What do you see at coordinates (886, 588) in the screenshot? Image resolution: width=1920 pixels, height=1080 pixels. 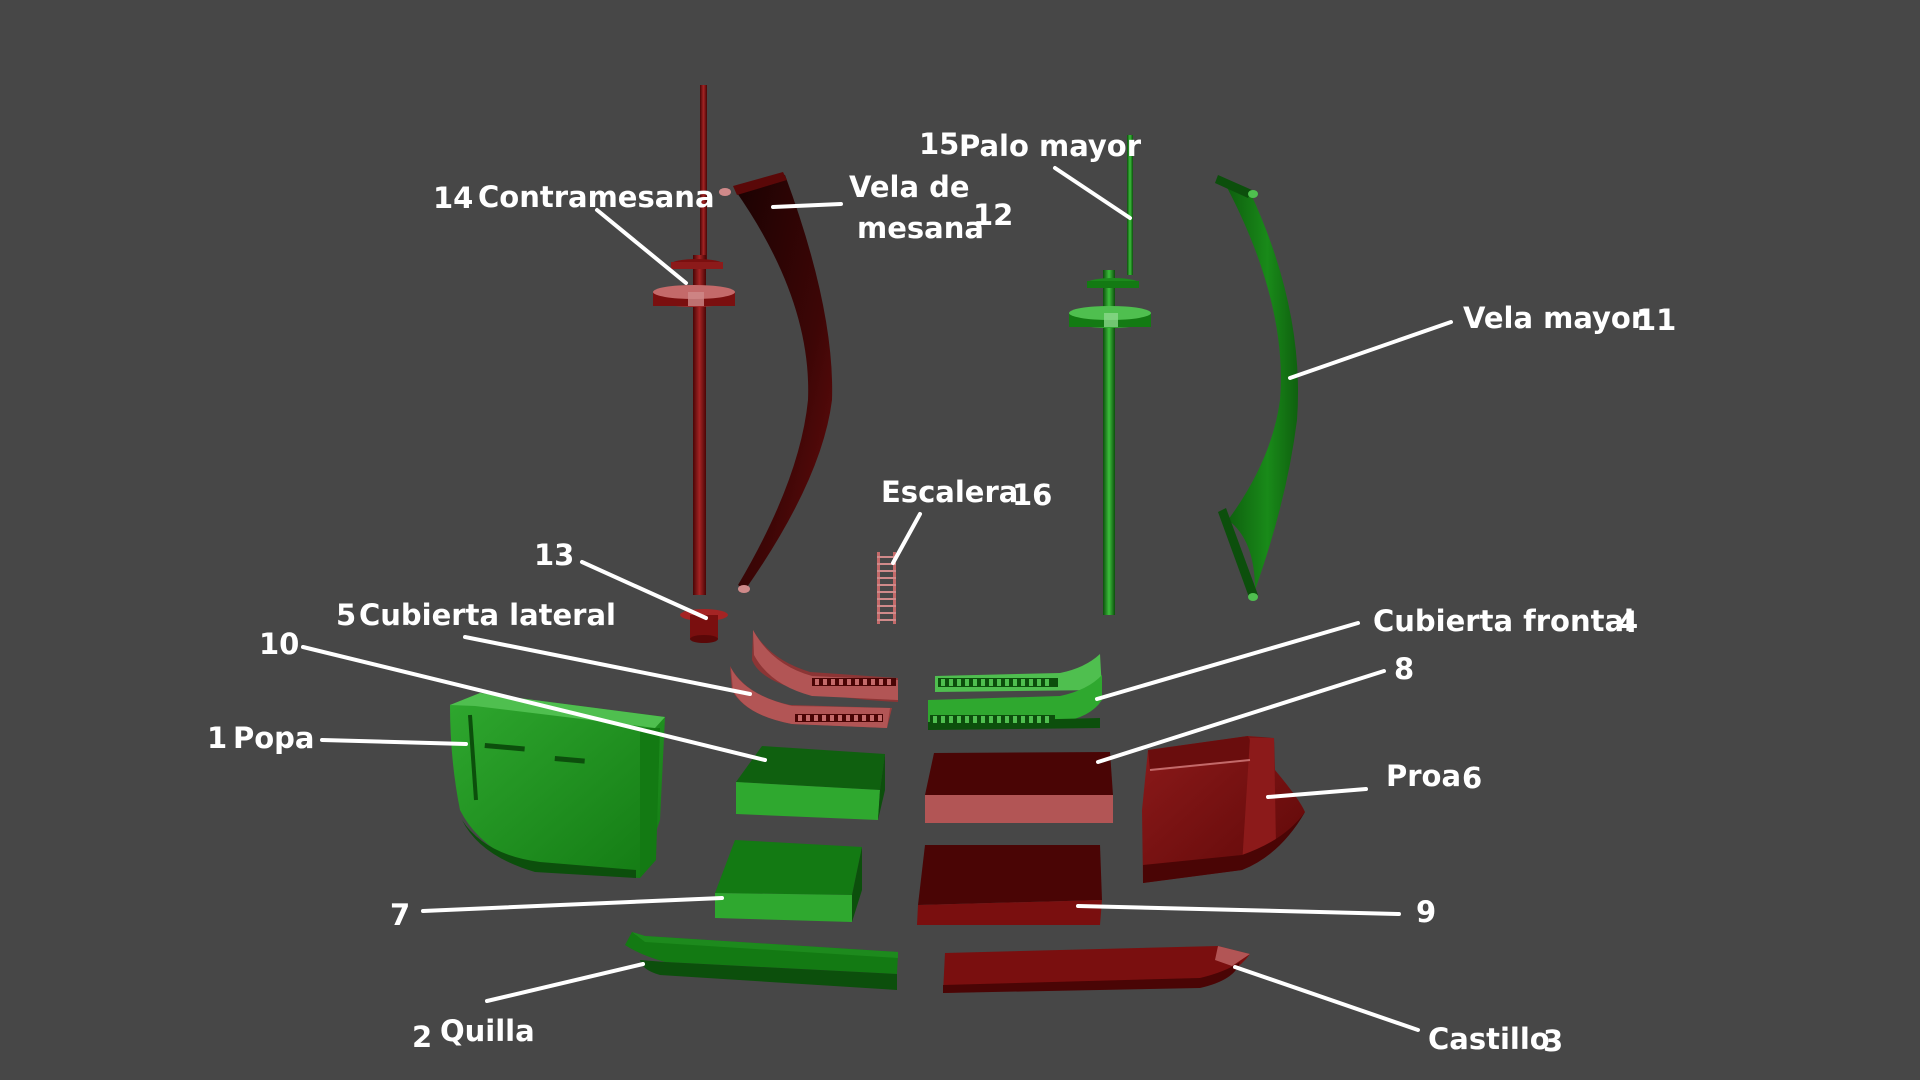 I see `escalera-ladder` at bounding box center [886, 588].